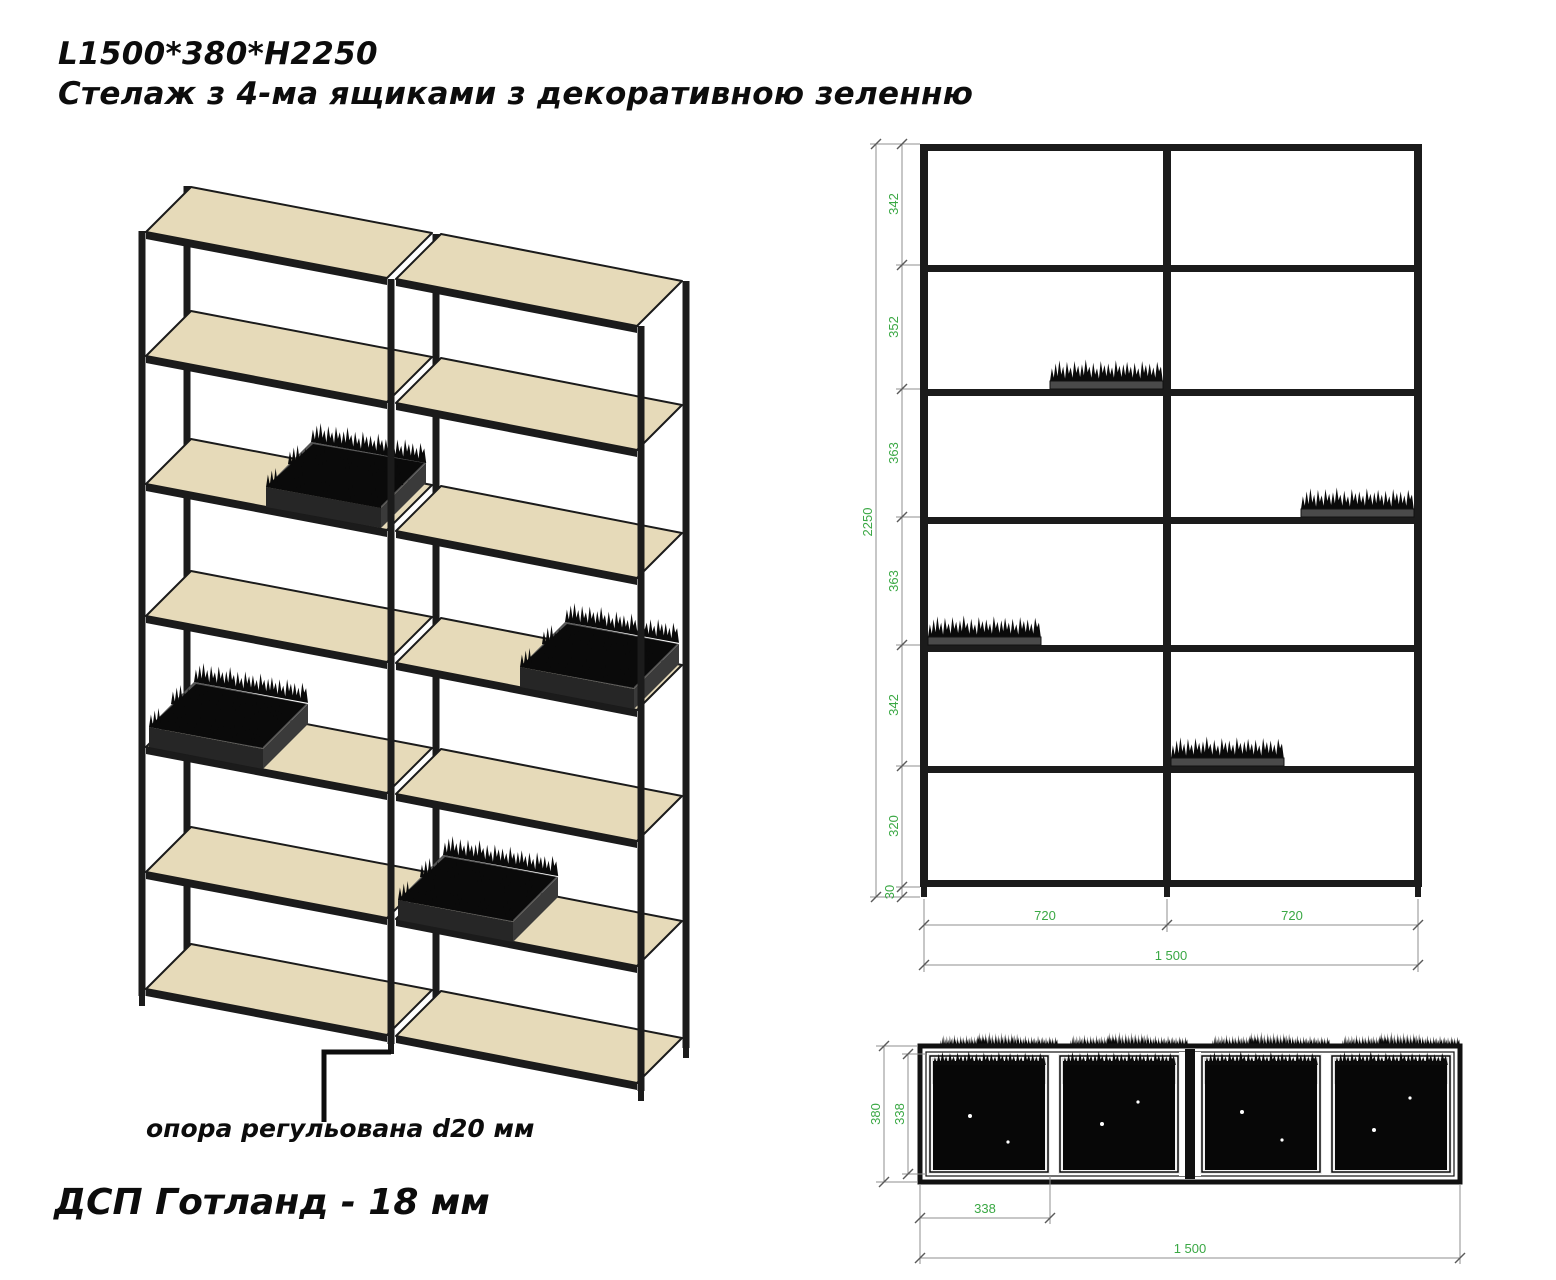 The image size is (1556, 1280). I want to click on elevation-greenery-boxes, so click(1171, 563).